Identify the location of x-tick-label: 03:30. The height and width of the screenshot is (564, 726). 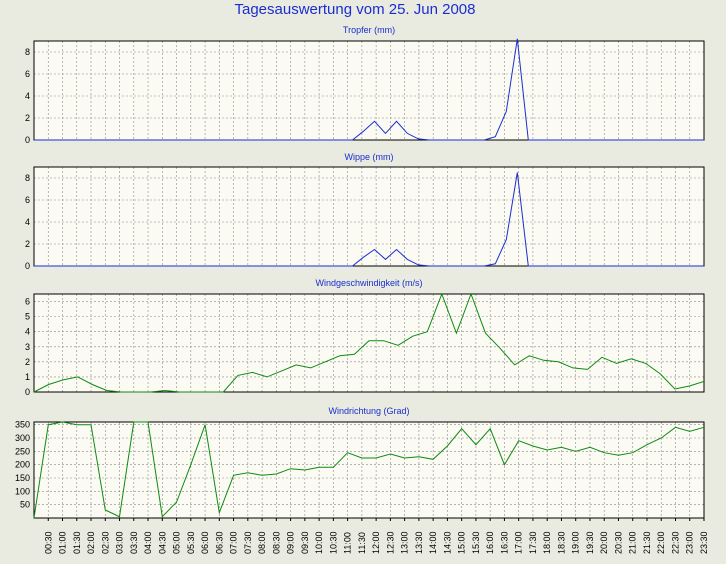
(134, 542).